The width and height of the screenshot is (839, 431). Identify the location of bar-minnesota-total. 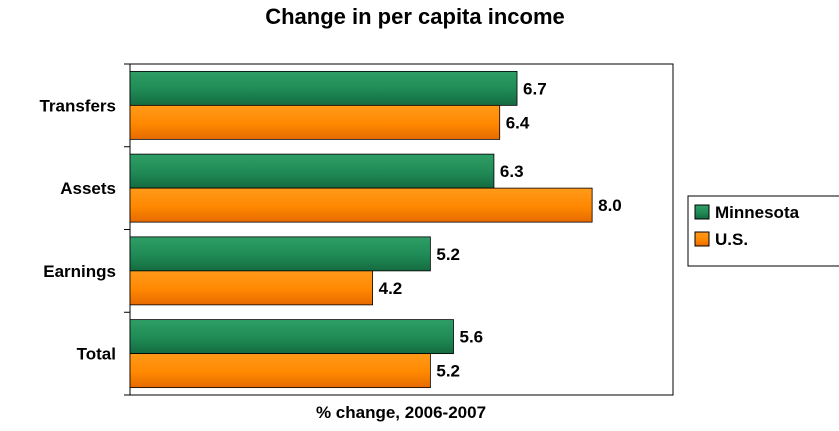
(291, 337).